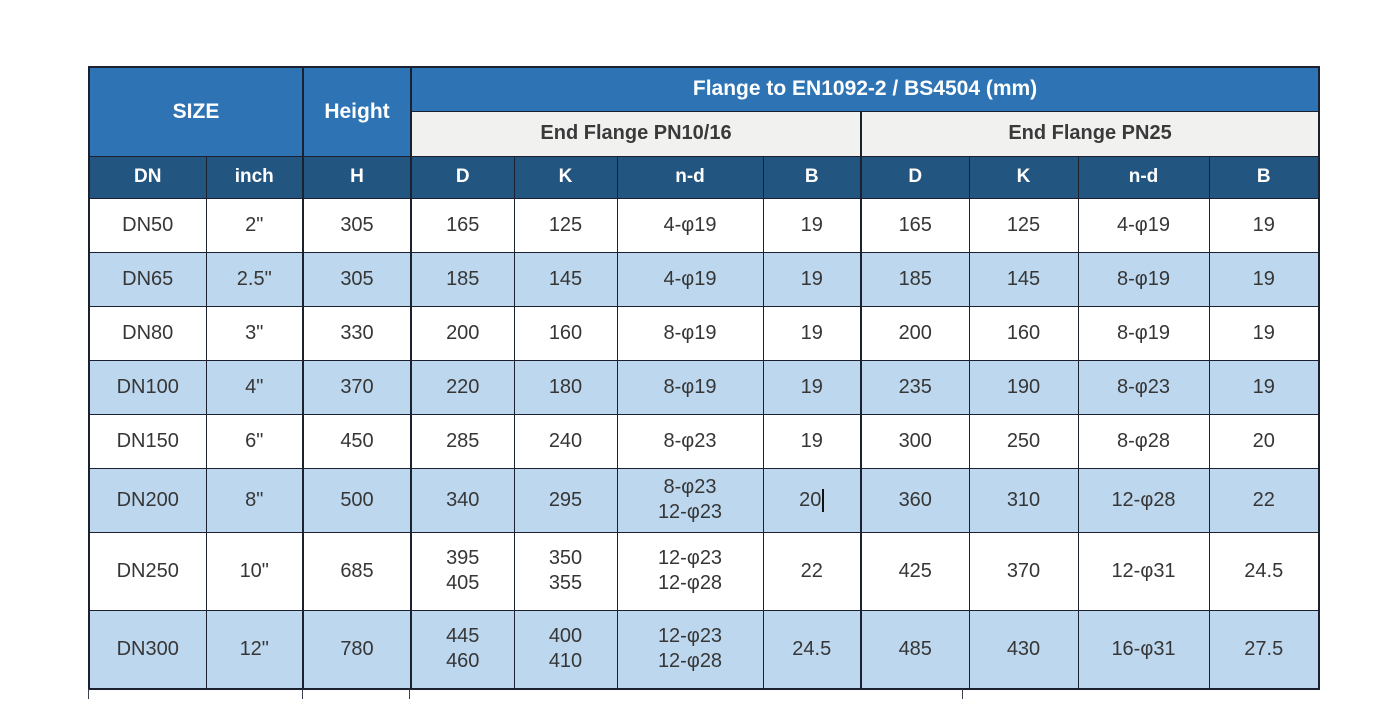 The width and height of the screenshot is (1397, 717). Describe the element at coordinates (1023, 649) in the screenshot. I see `table-cell: 430` at that location.